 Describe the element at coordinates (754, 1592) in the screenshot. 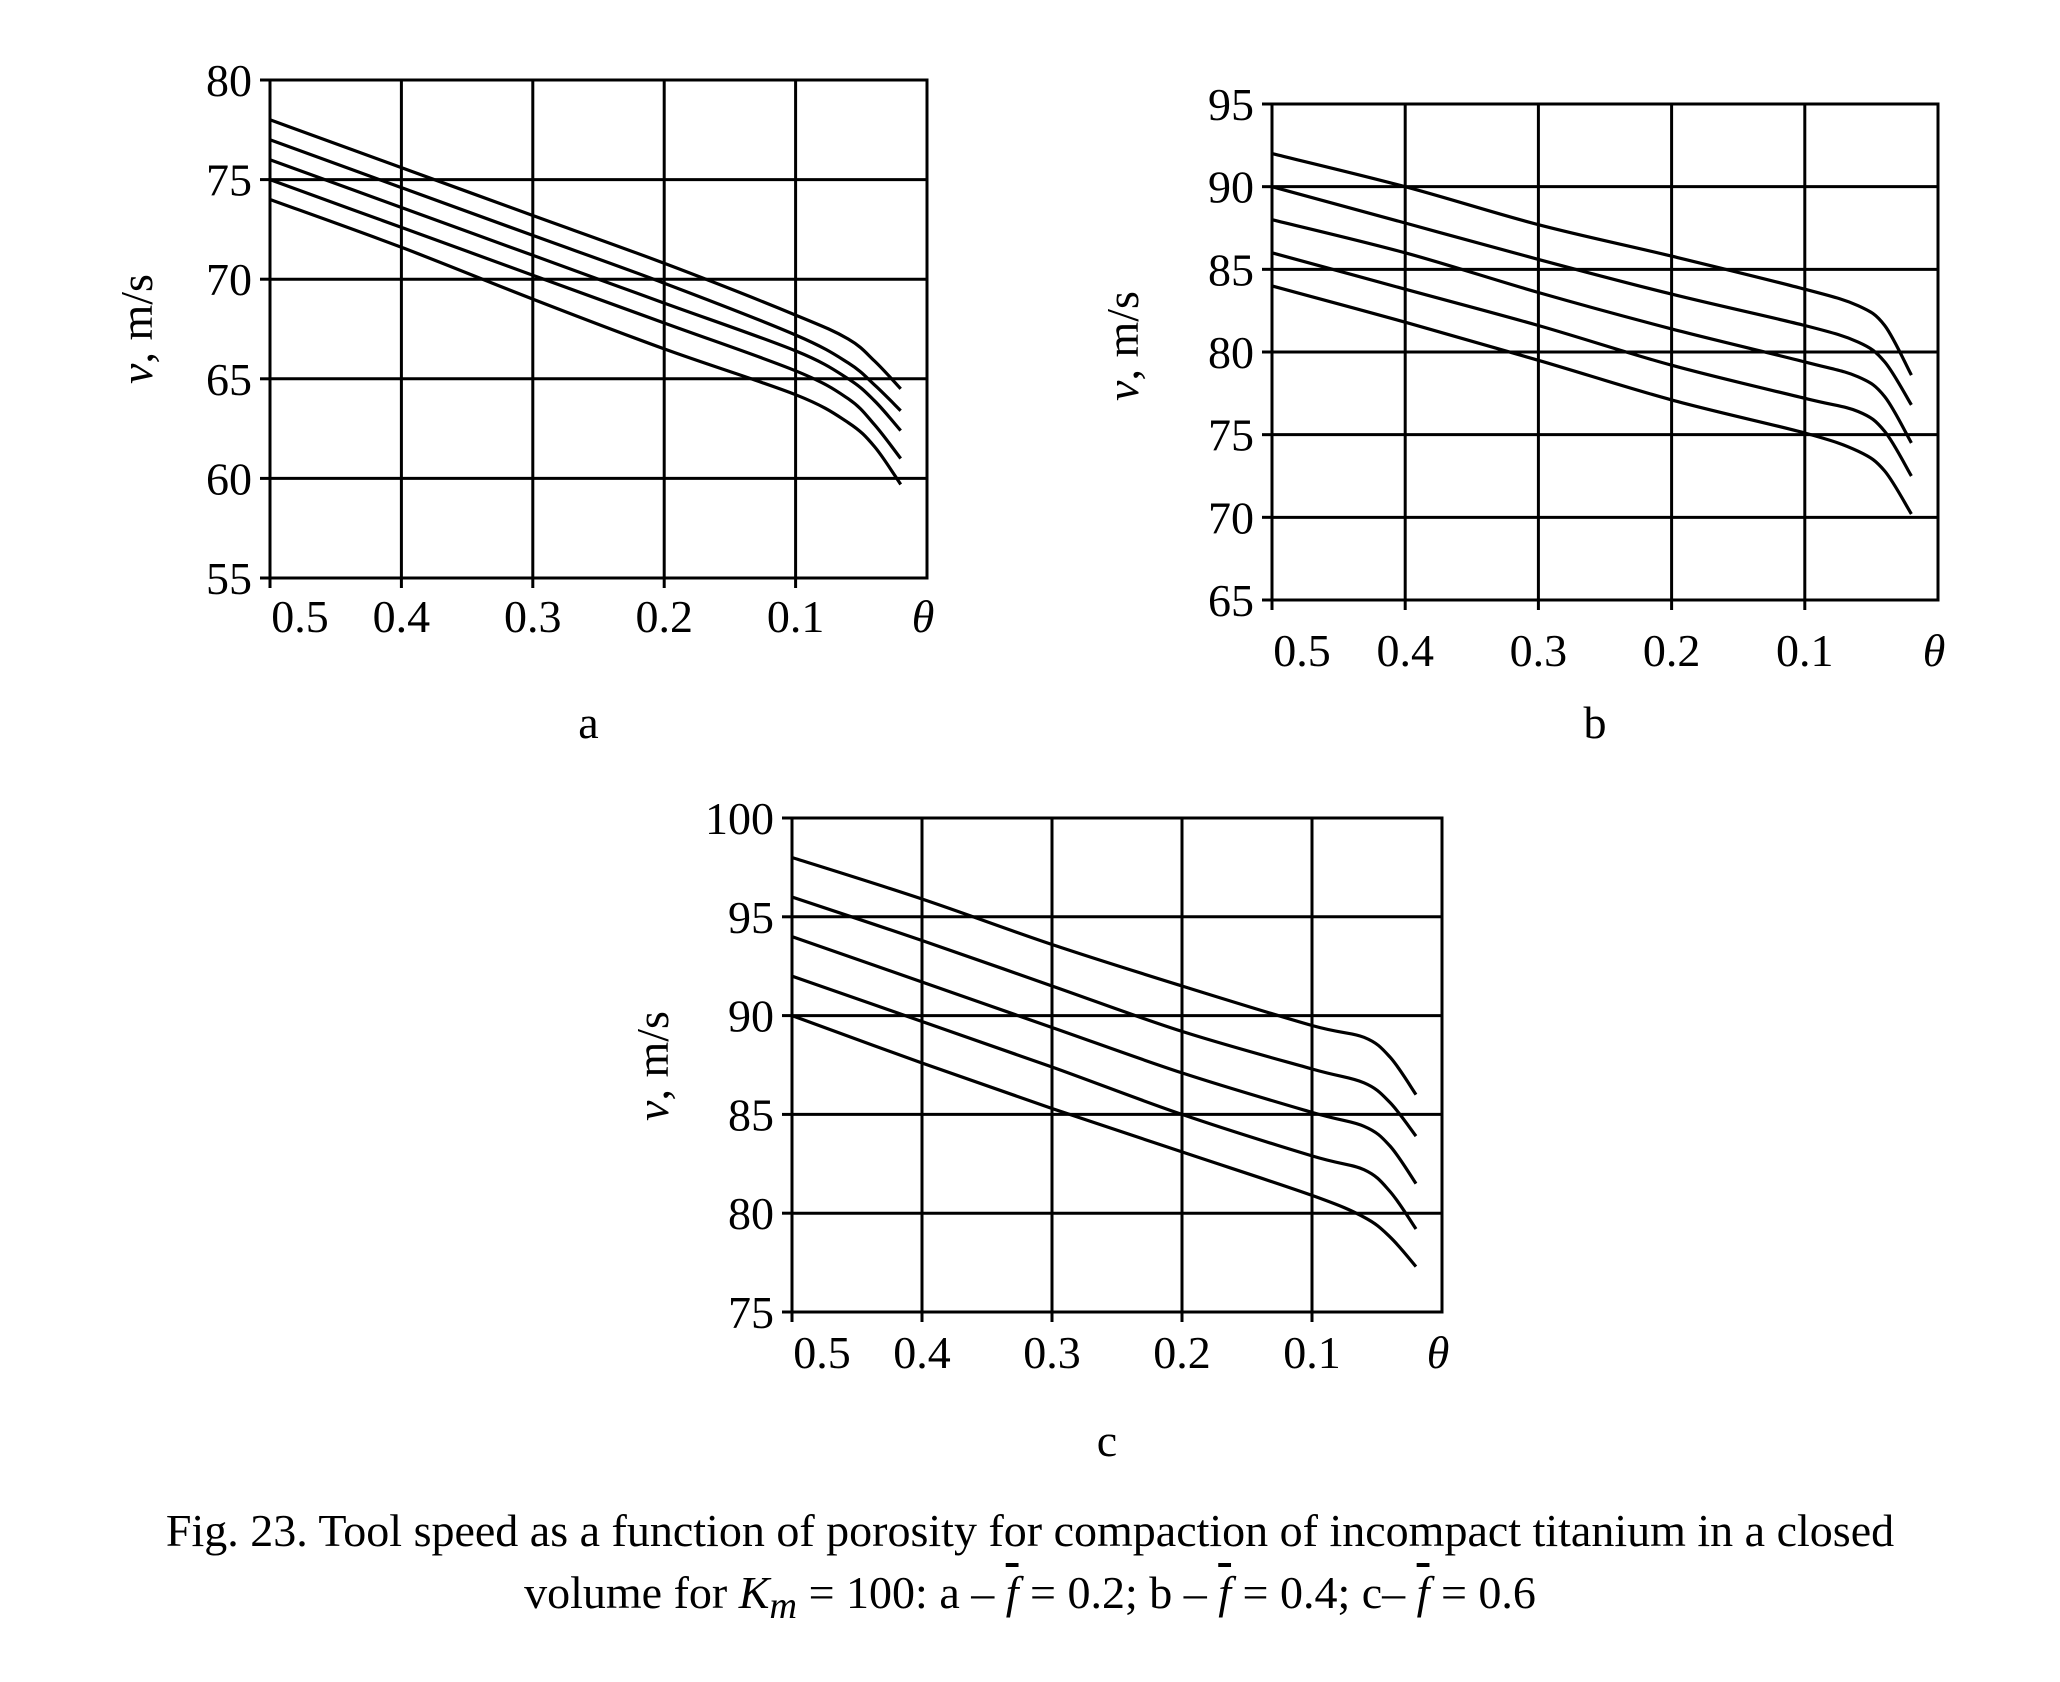

I see `caption-km: K` at that location.